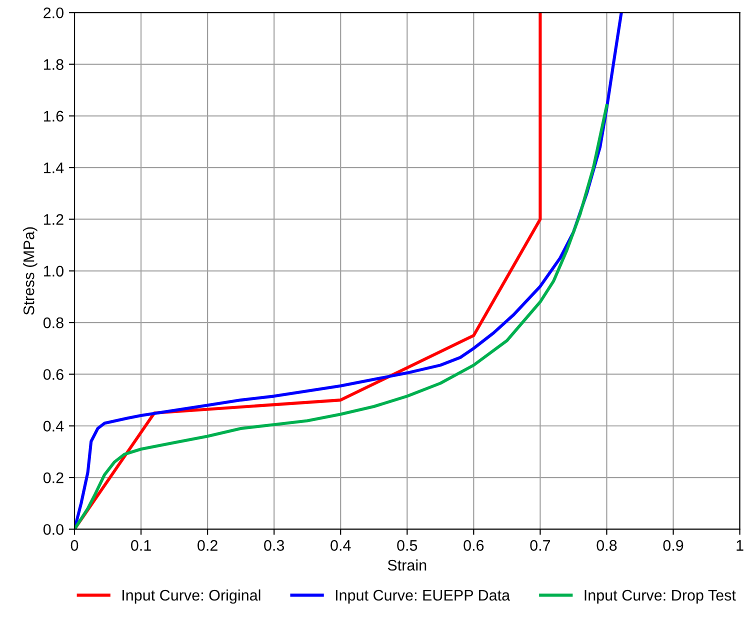 The width and height of the screenshot is (745, 630). What do you see at coordinates (407, 565) in the screenshot?
I see `x-axis-title: Strain` at bounding box center [407, 565].